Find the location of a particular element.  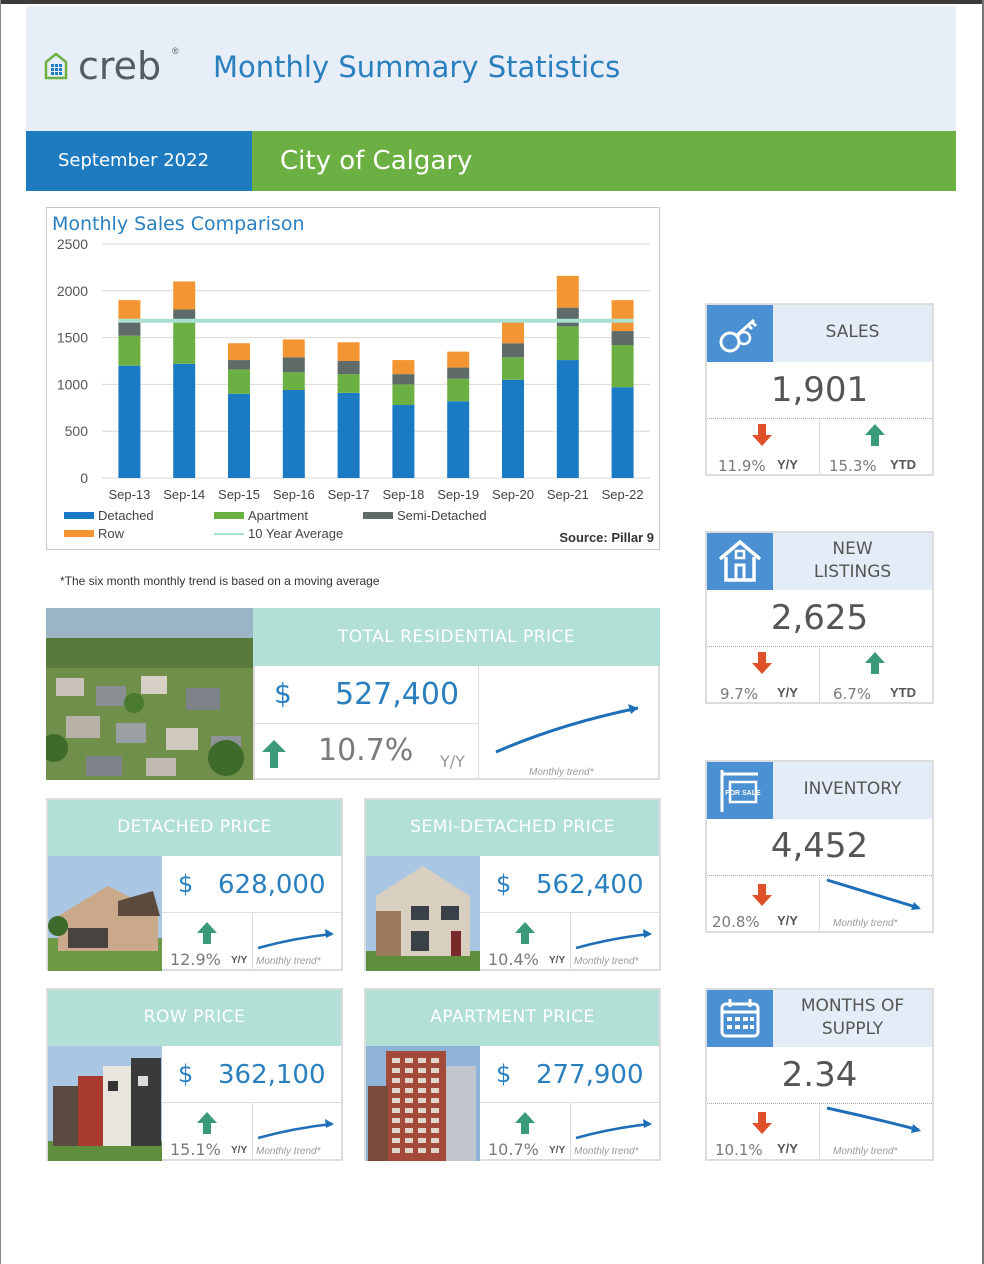

semi-detached-yy-label: Y/Y is located at coordinates (557, 960).